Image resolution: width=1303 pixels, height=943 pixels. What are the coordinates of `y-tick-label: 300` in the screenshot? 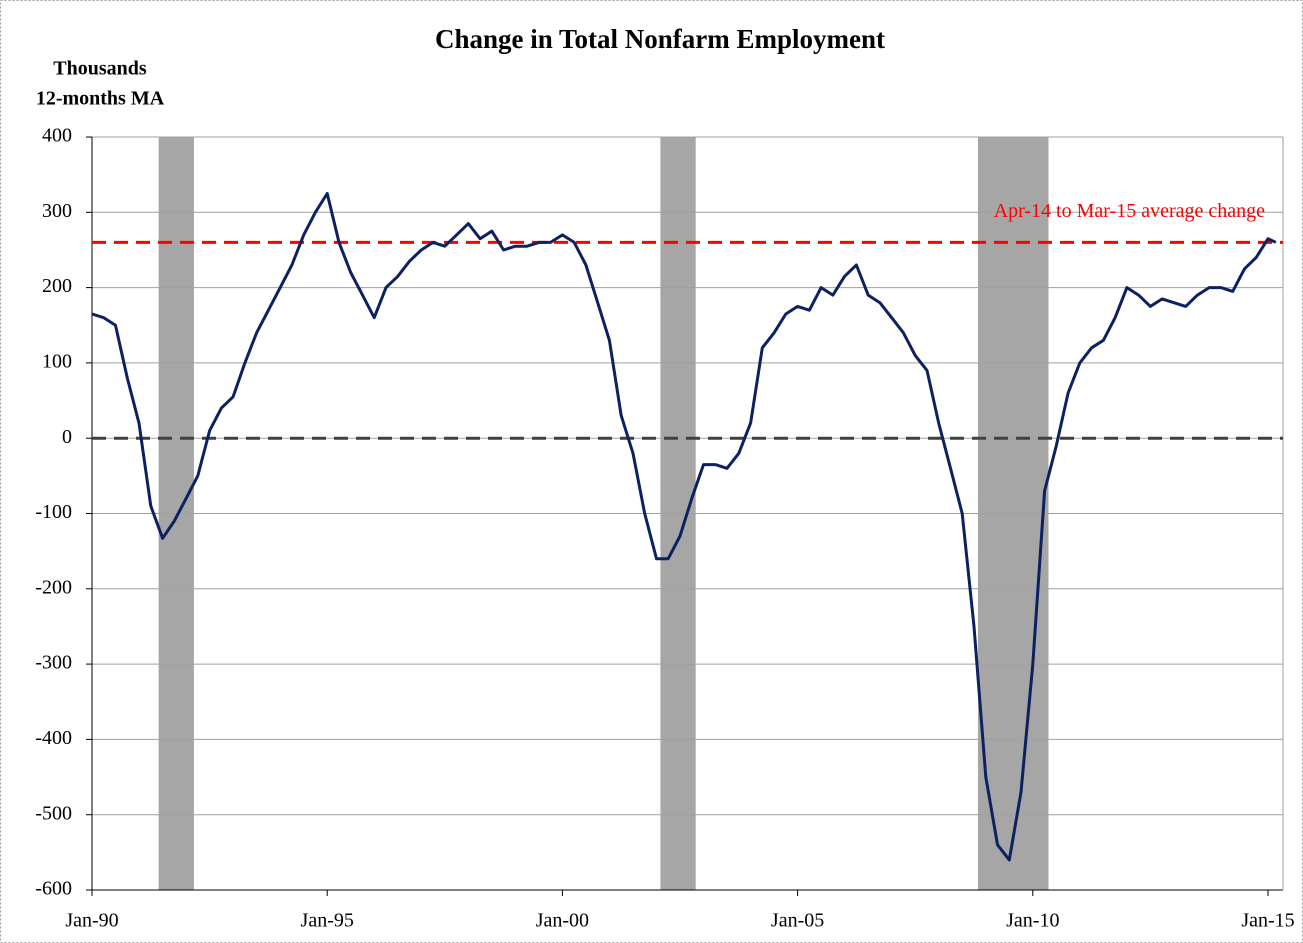 It's located at (57, 211).